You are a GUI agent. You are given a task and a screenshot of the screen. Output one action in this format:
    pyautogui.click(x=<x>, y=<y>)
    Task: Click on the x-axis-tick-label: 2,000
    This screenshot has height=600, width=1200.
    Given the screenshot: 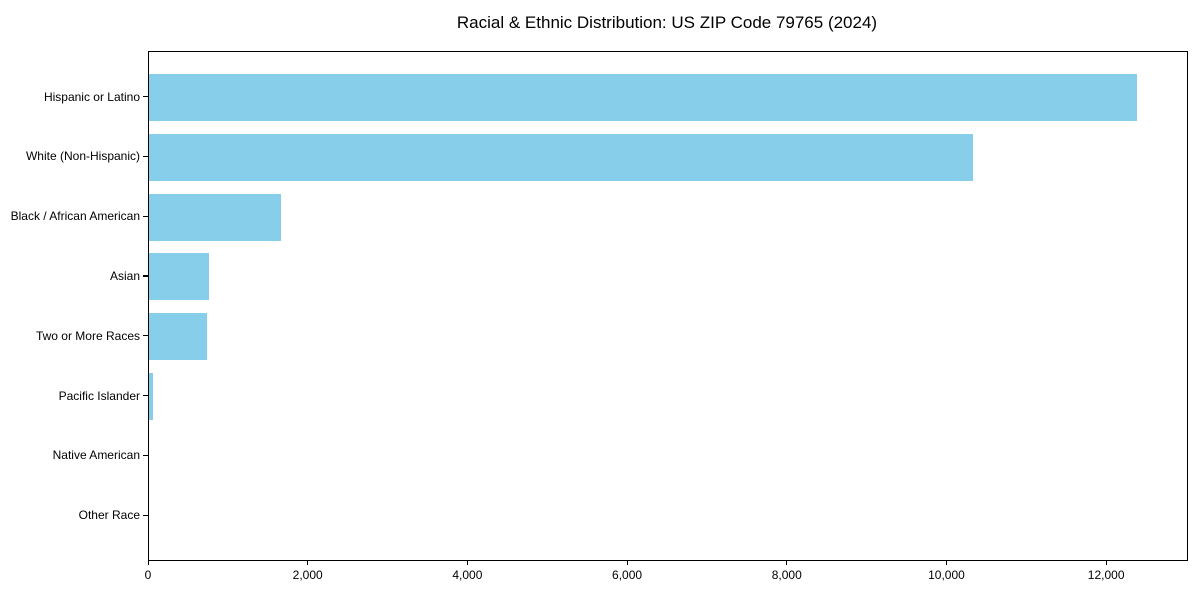 What is the action you would take?
    pyautogui.click(x=307, y=575)
    